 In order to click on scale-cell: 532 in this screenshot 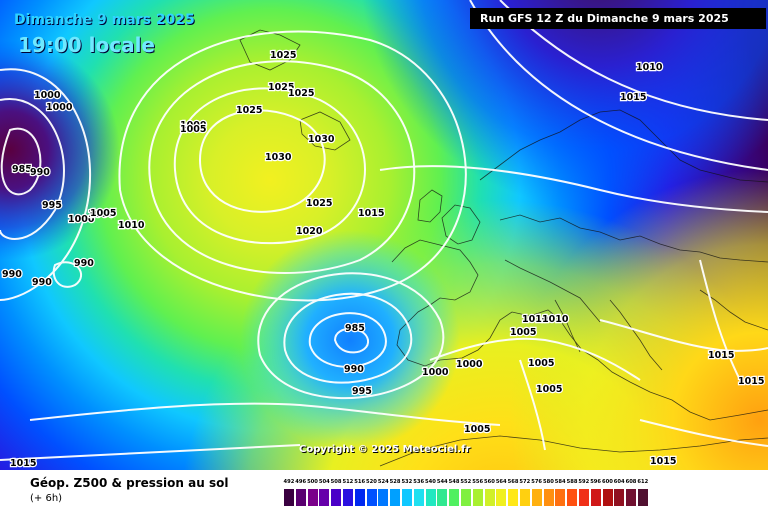, I will do `click(407, 493)`.